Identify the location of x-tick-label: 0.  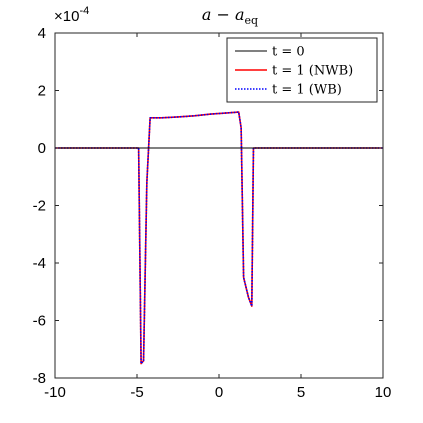
(219, 392).